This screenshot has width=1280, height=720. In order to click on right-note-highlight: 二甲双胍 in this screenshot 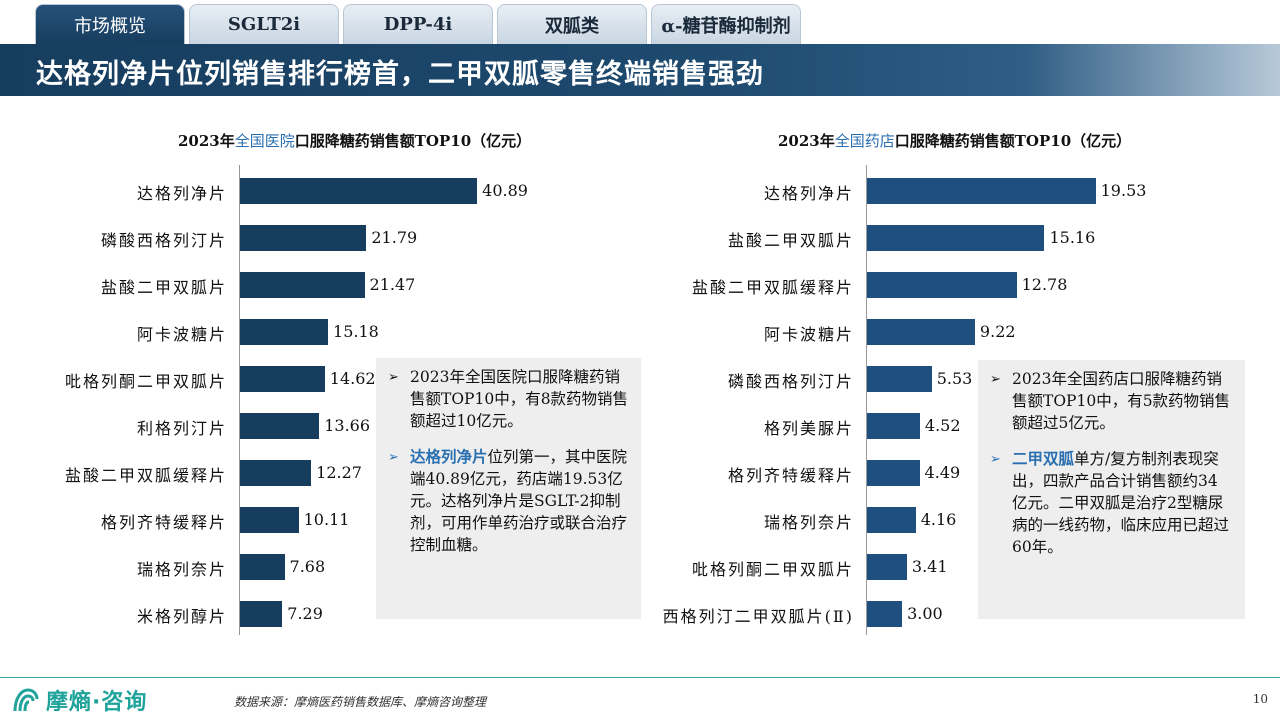, I will do `click(1043, 458)`.